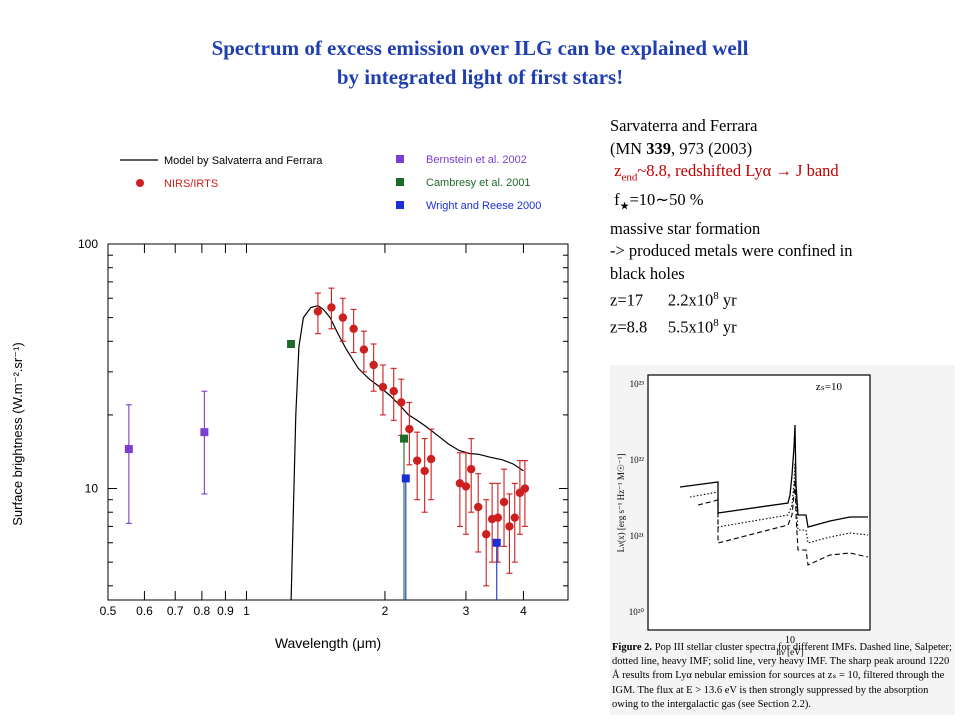  What do you see at coordinates (632, 647) in the screenshot?
I see `caption-label: Figure 2.` at bounding box center [632, 647].